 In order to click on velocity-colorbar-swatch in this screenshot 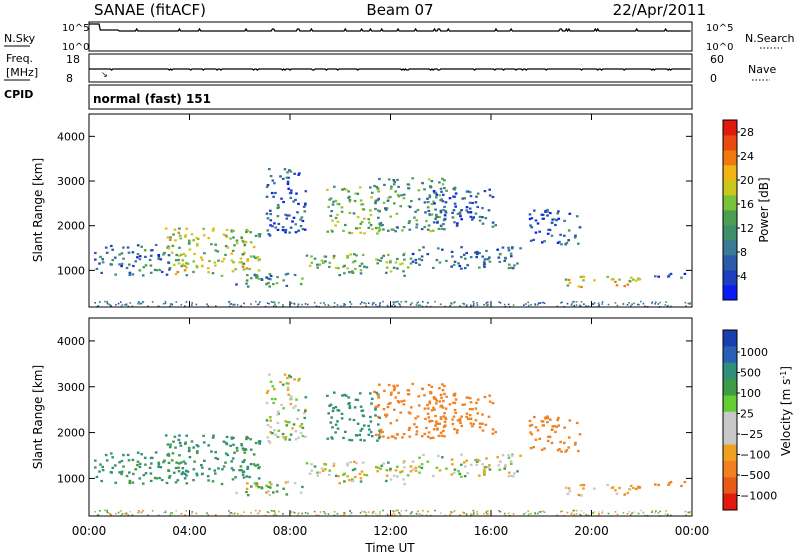, I will do `click(730, 404)`.